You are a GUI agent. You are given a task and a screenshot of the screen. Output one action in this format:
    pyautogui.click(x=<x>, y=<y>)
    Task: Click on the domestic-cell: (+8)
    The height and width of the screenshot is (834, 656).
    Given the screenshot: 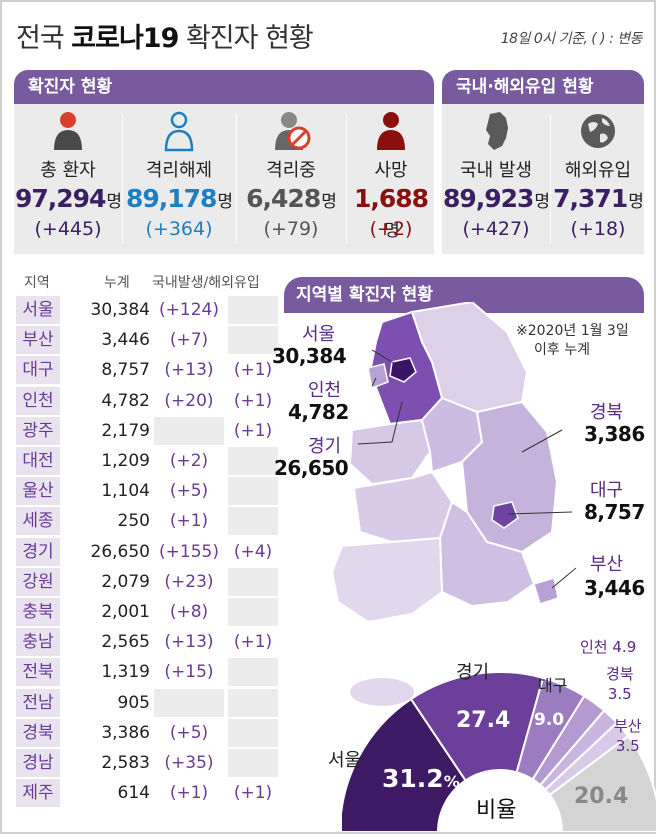 What is the action you would take?
    pyautogui.click(x=189, y=612)
    